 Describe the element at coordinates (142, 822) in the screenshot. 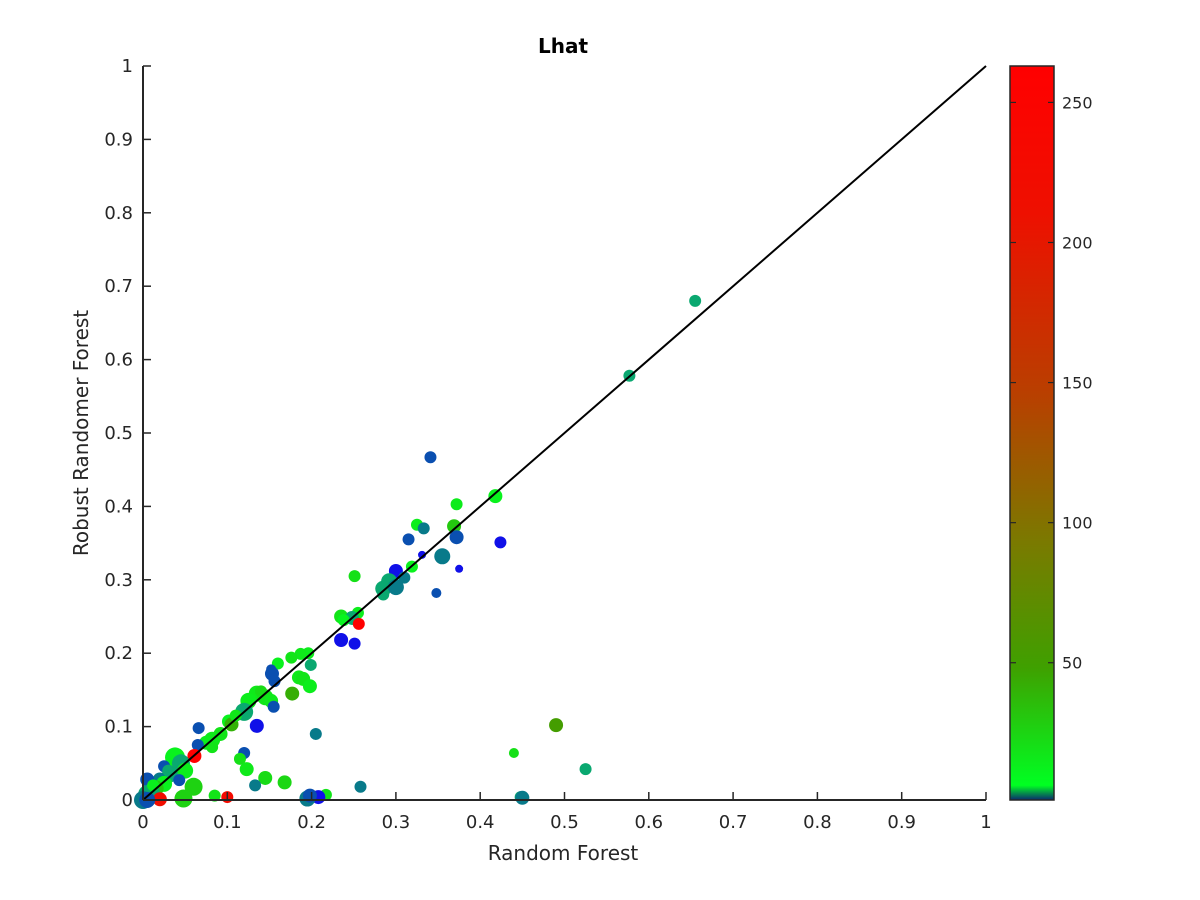

I see `x-tick-label: 0` at that location.